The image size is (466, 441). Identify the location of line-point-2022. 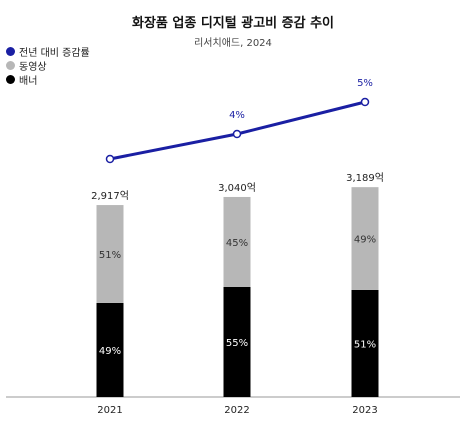
(237, 134).